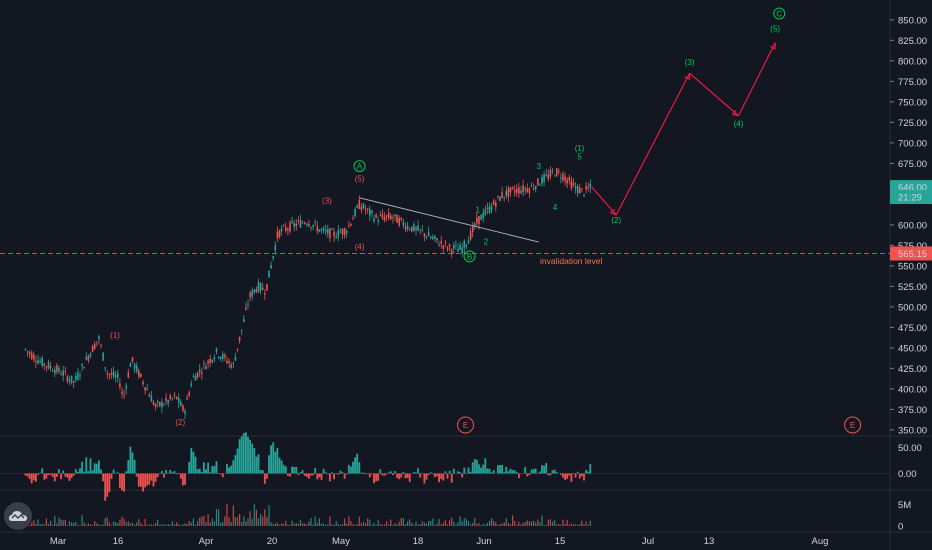 Image resolution: width=932 pixels, height=550 pixels. Describe the element at coordinates (439, 541) in the screenshot. I see `time-axis: Mar 16 Apr 20 May 18 Jun 15 Jul 13 Aug` at that location.